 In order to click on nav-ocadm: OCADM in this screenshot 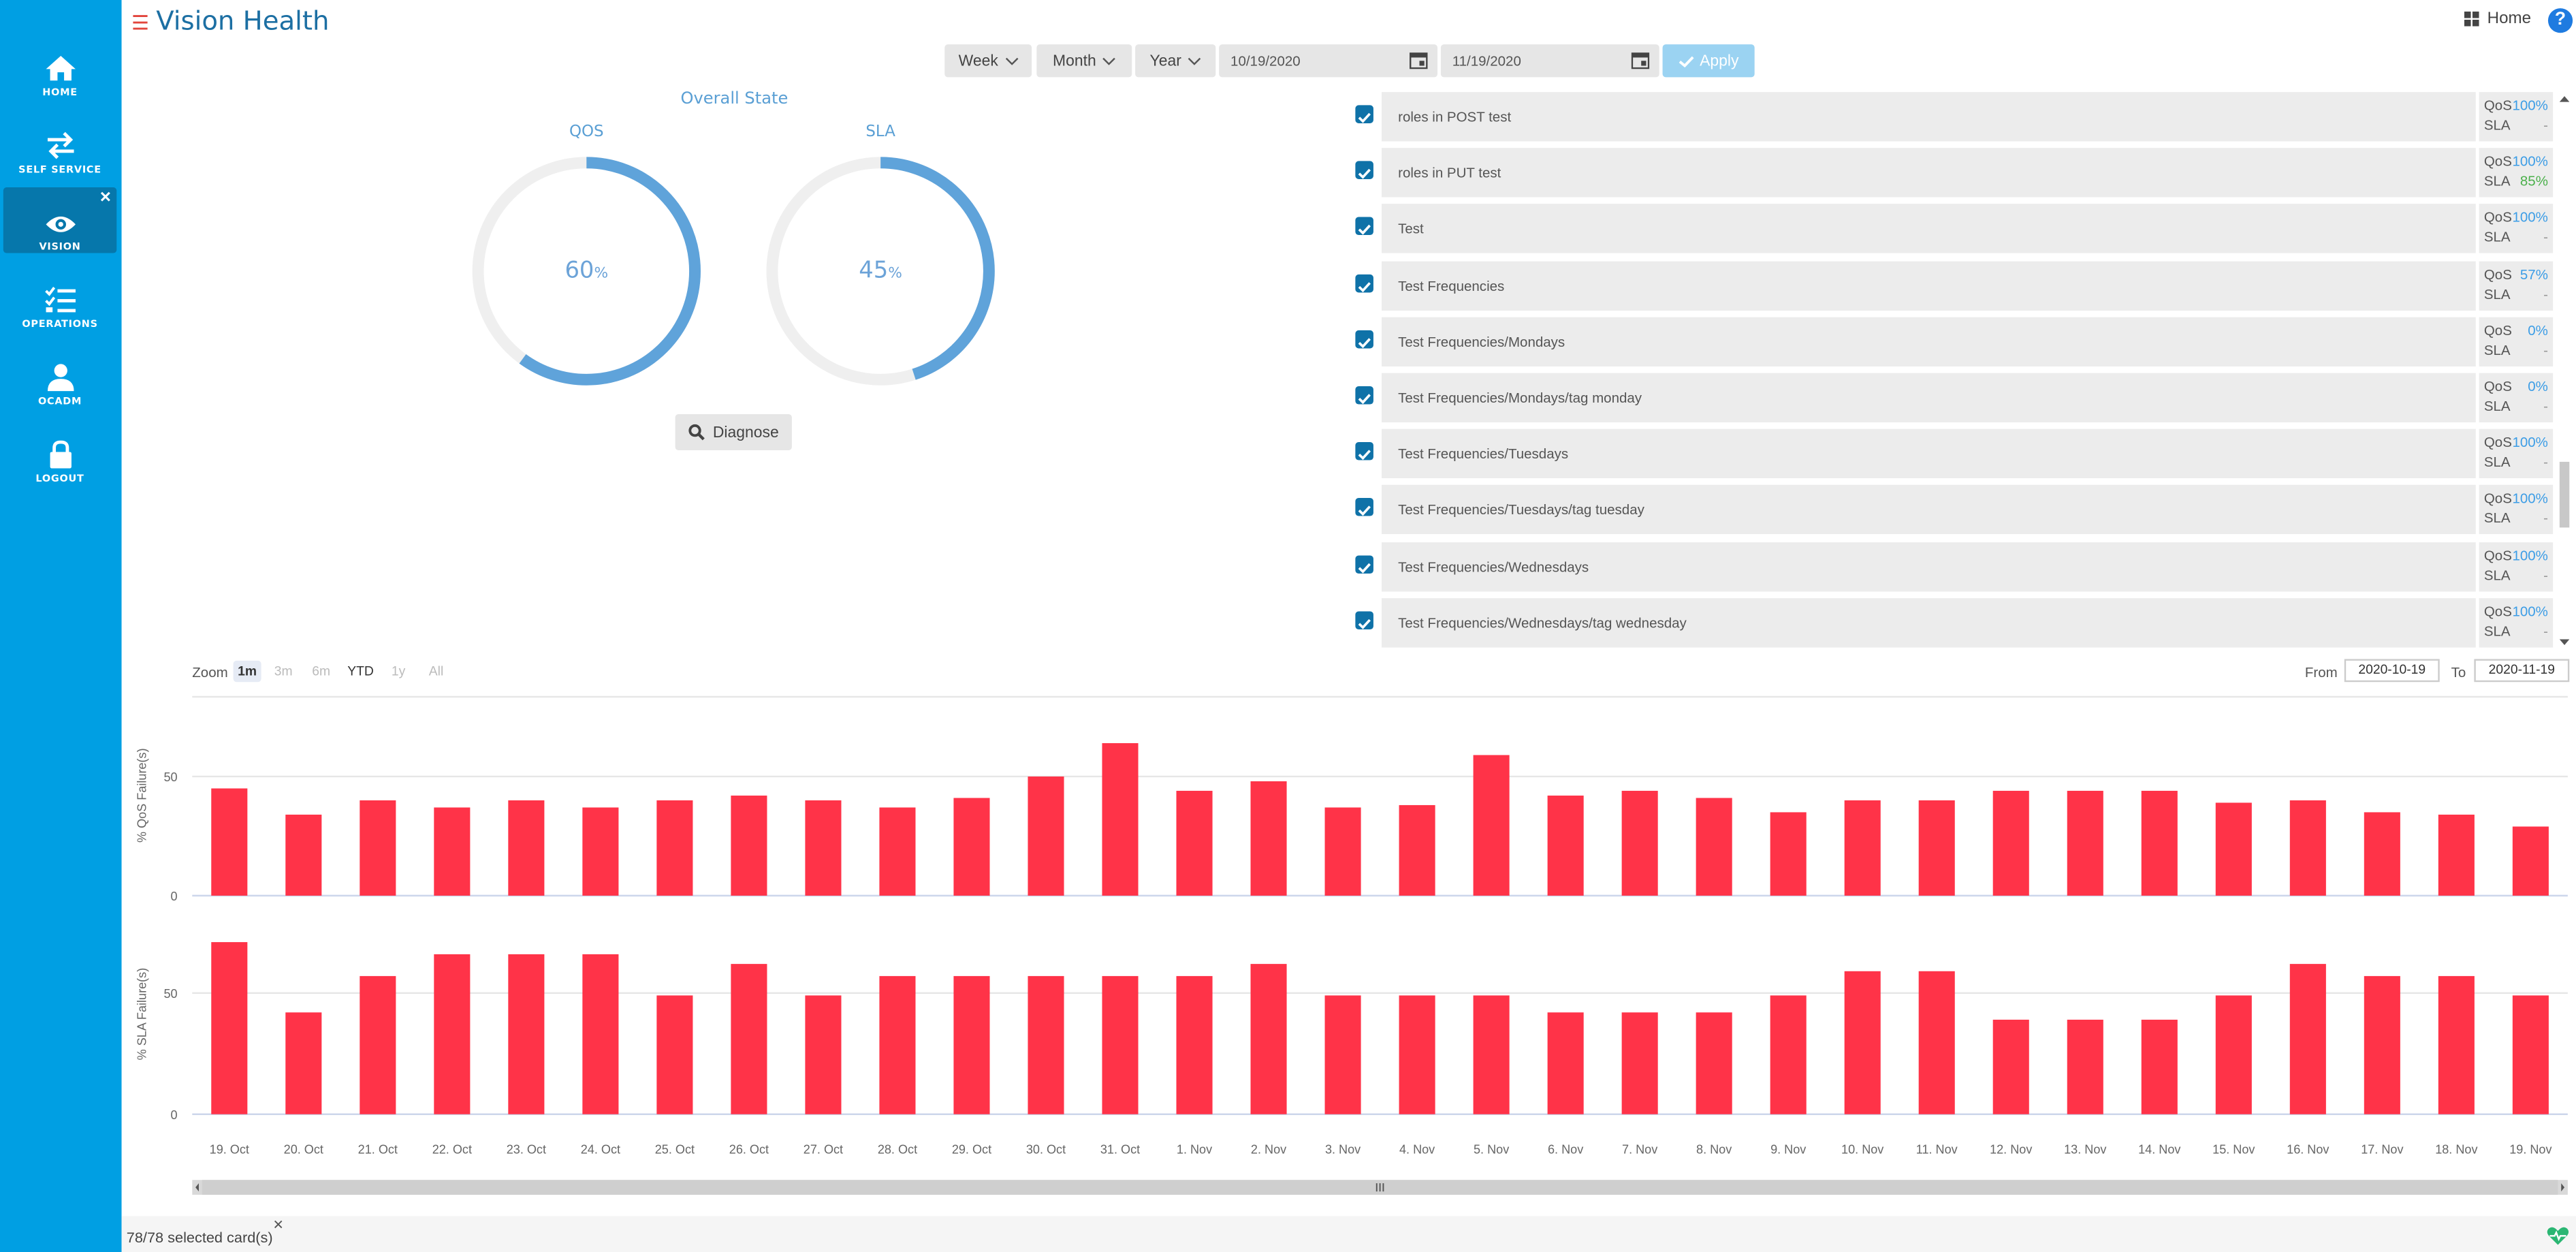, I will do `click(59, 374)`.